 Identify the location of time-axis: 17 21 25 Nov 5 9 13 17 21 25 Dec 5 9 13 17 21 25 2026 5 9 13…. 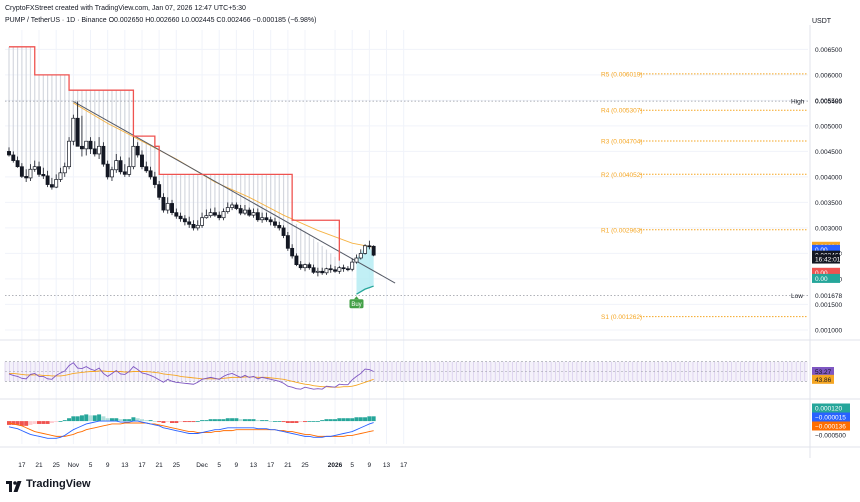
(212, 465).